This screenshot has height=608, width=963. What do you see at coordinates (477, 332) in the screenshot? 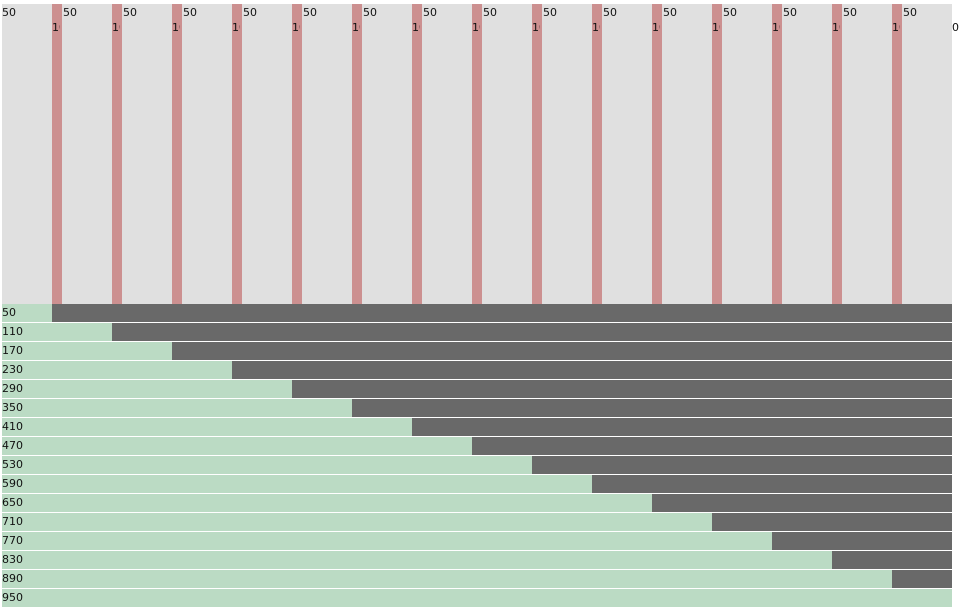
I see `row: 110` at bounding box center [477, 332].